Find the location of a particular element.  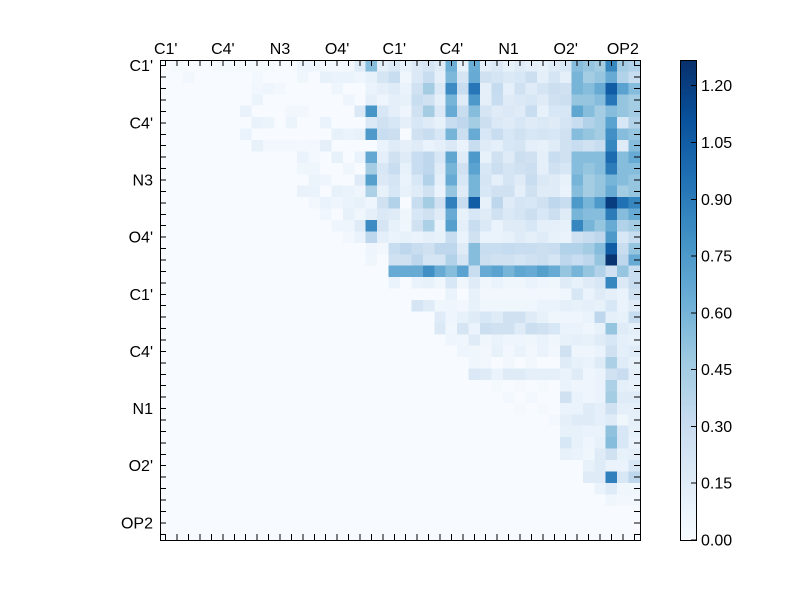

svg-text: 1.05 is located at coordinates (716, 143).